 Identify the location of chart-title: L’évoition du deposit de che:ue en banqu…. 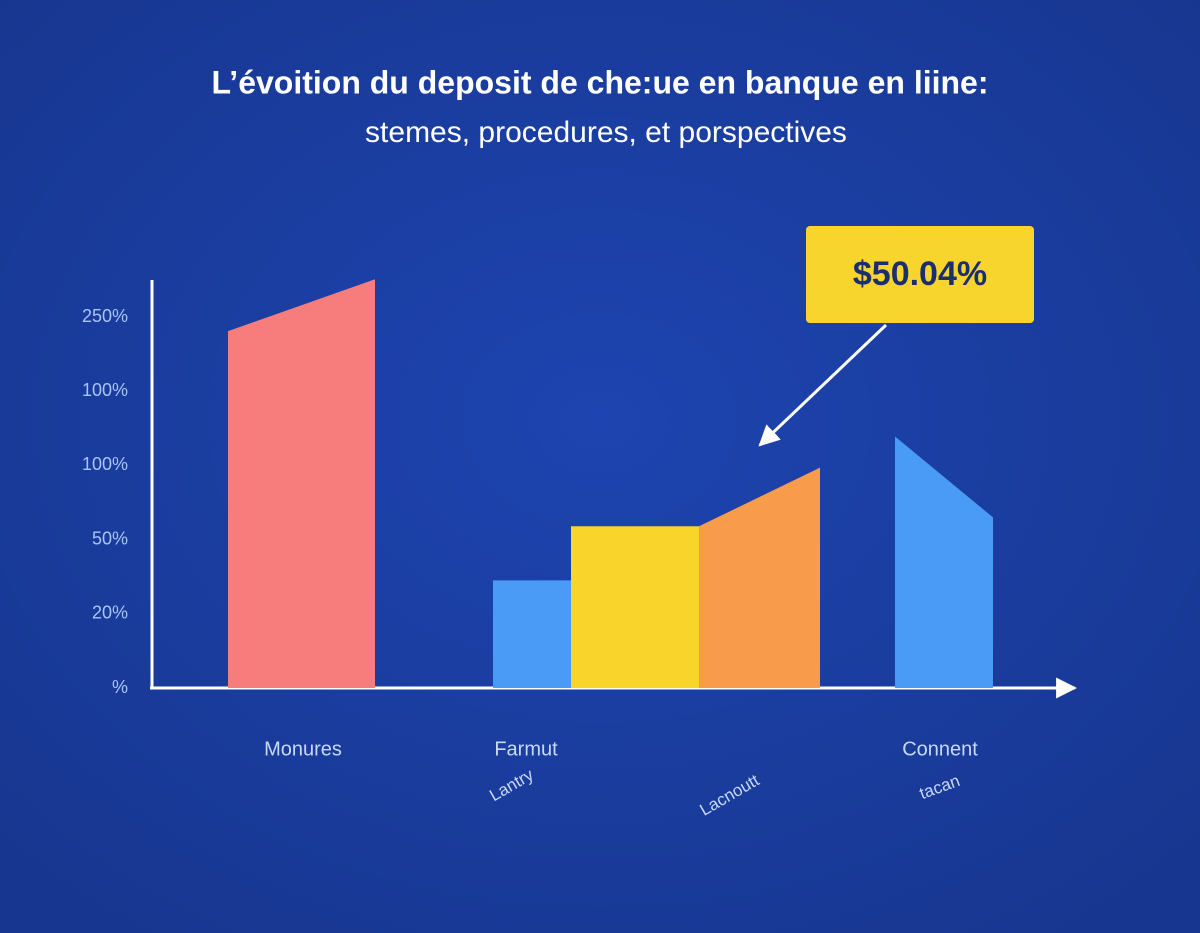
(600, 82).